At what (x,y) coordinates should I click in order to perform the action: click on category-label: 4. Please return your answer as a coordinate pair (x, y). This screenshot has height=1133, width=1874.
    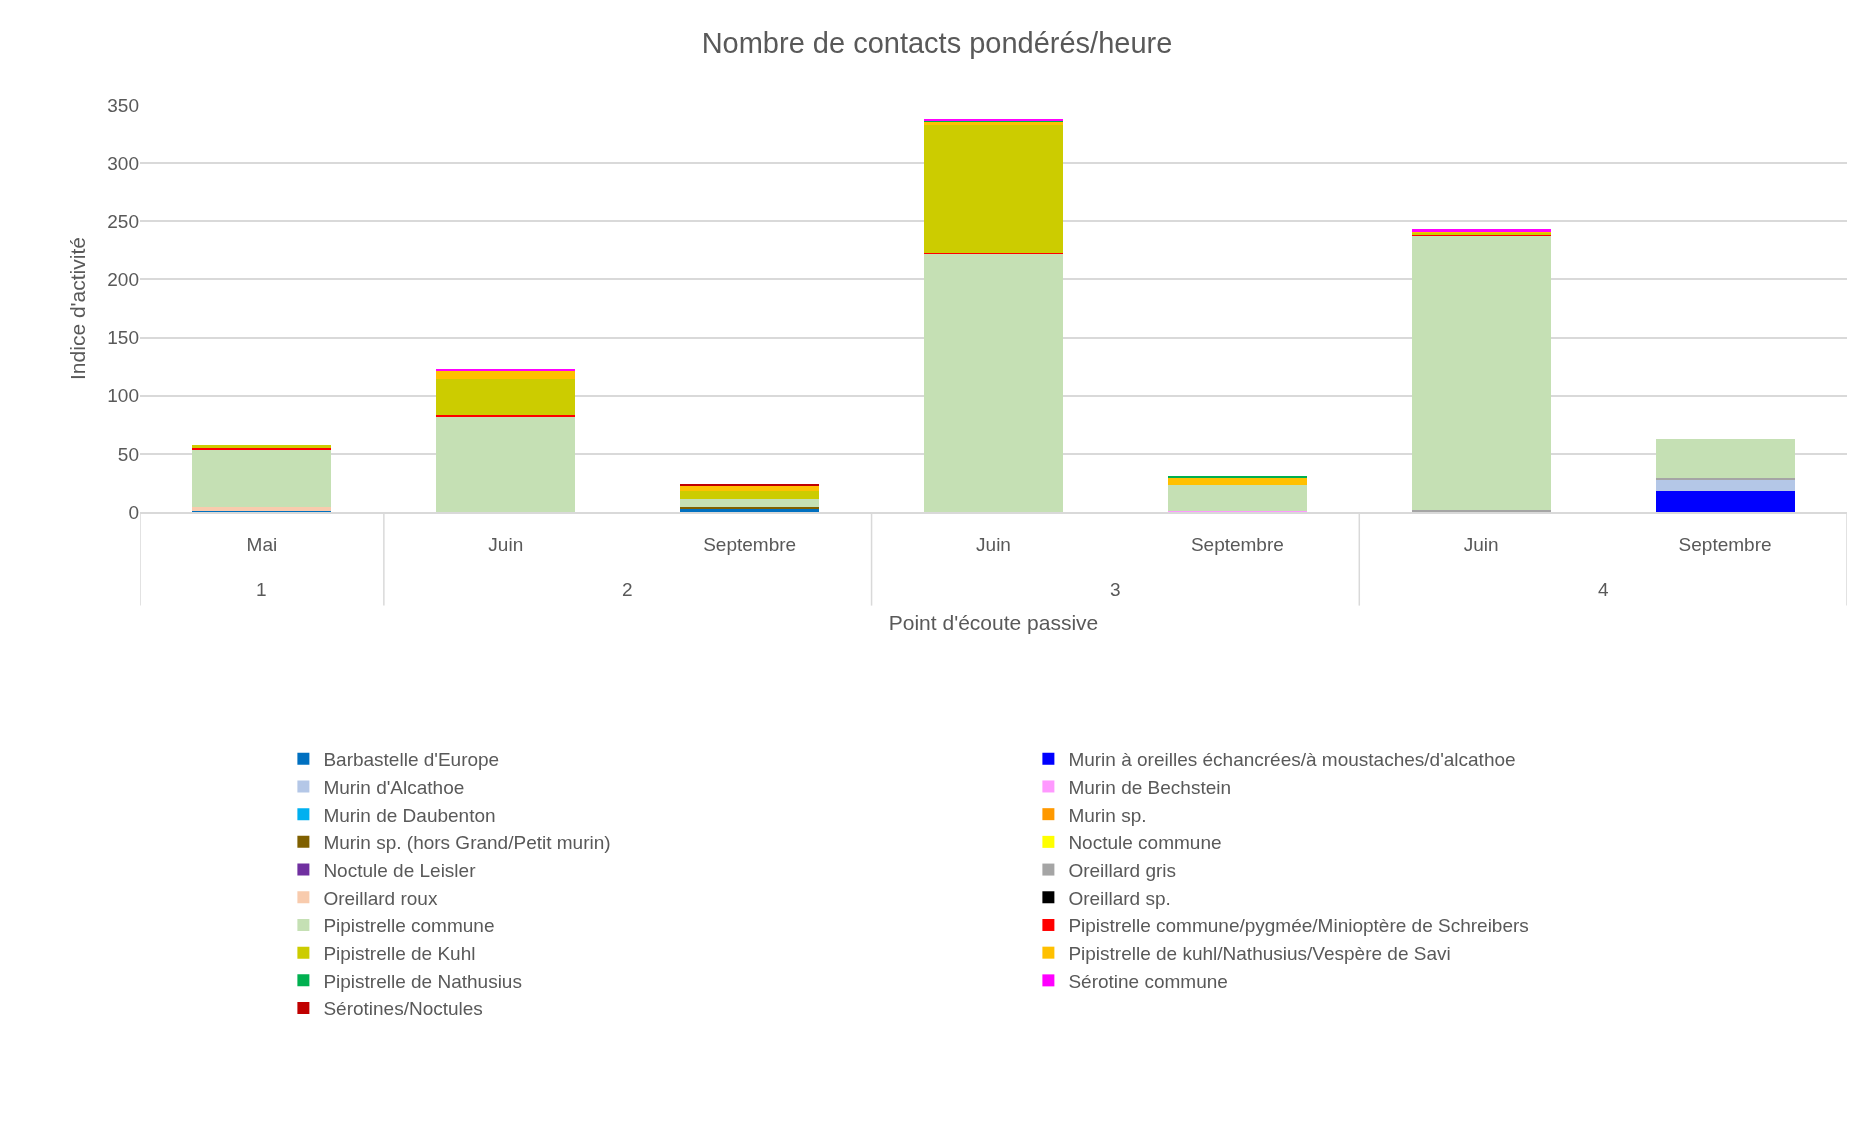
    Looking at the image, I should click on (1603, 589).